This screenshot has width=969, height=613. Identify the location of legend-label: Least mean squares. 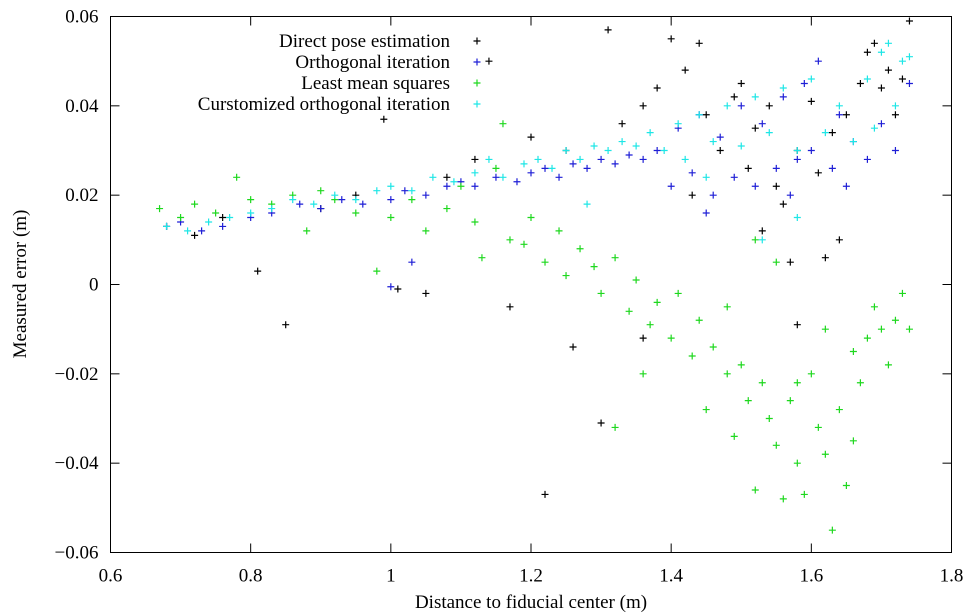
(375, 83).